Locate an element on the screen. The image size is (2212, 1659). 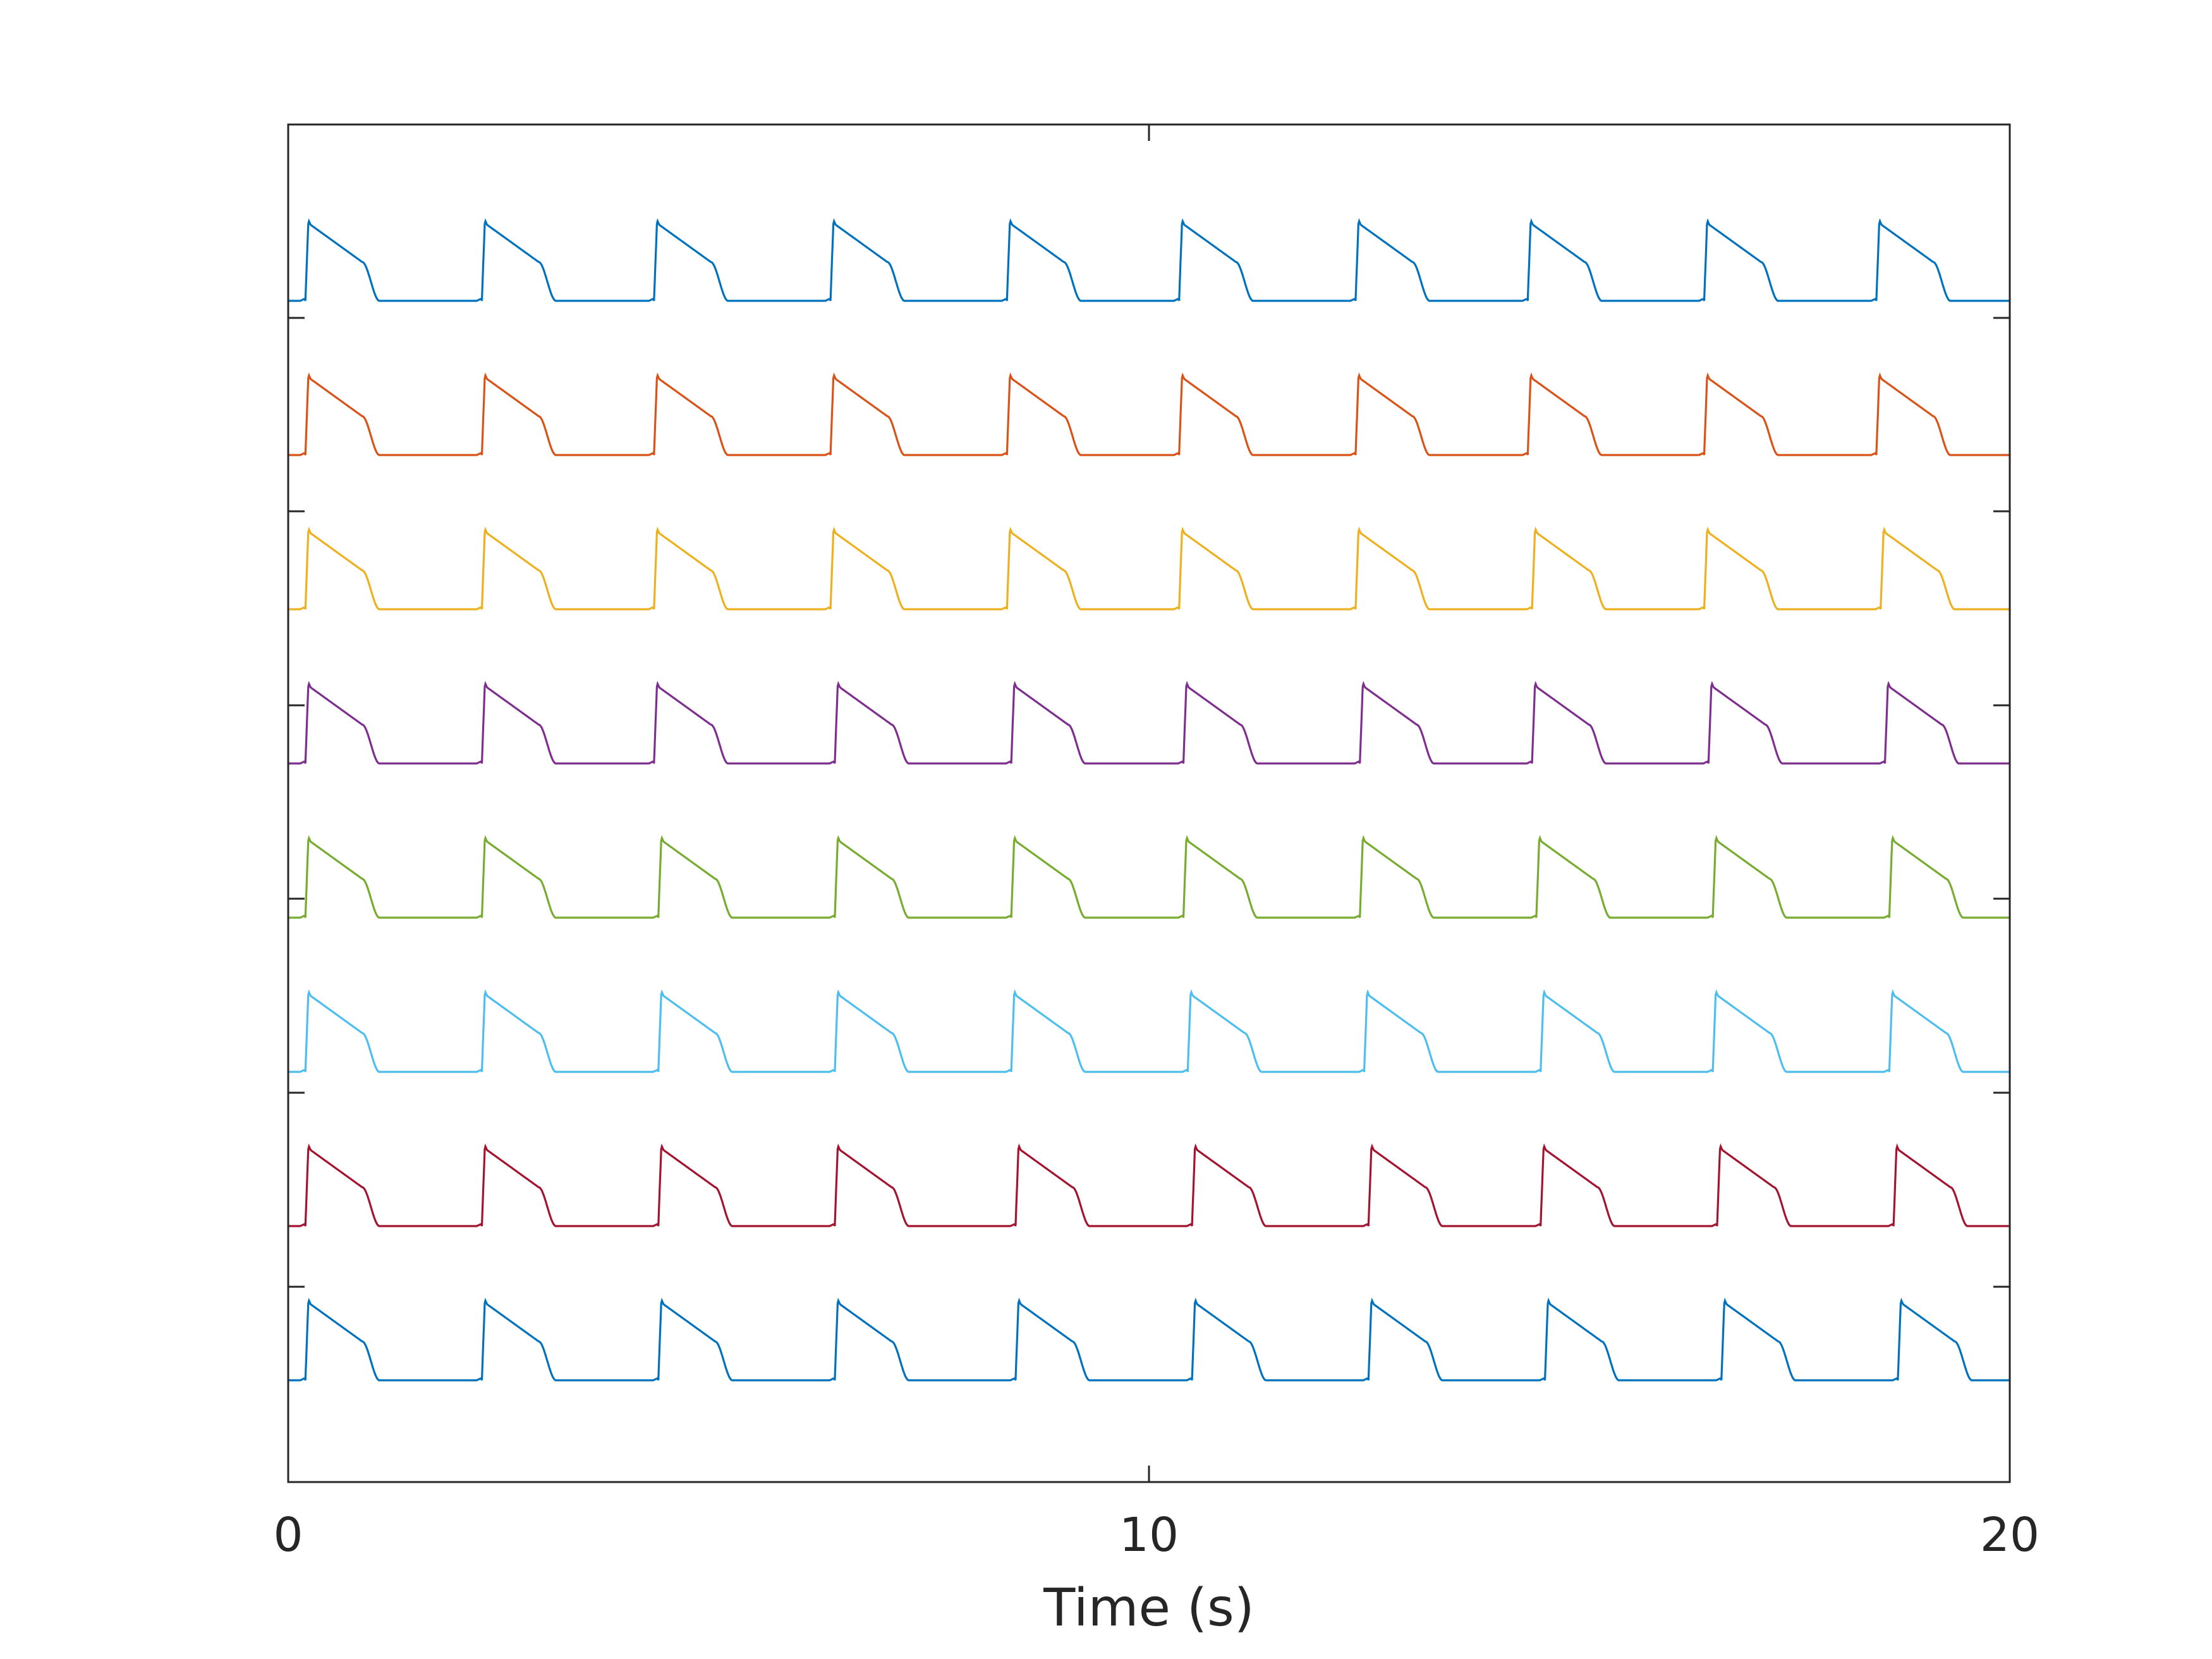
x-tick-label-1: 10 is located at coordinates (1149, 1535).